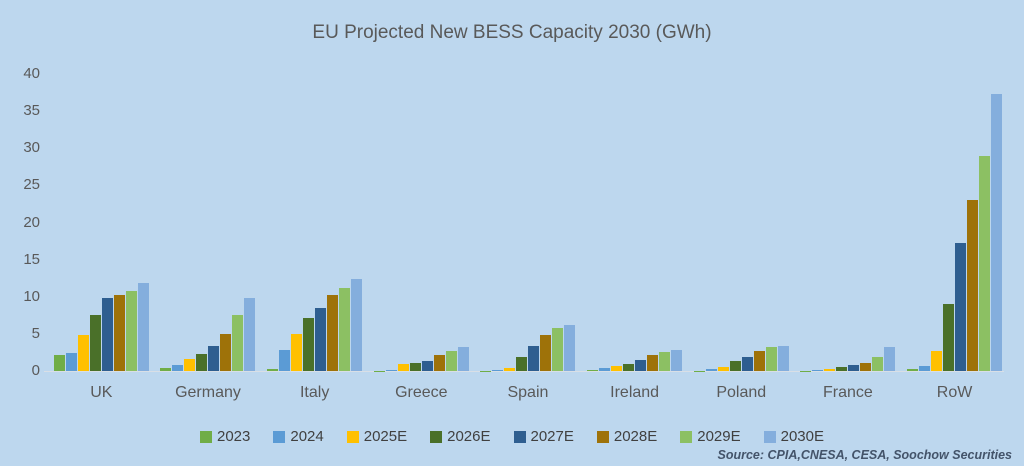 The width and height of the screenshot is (1024, 466). What do you see at coordinates (848, 392) in the screenshot?
I see `x-category-label: France` at bounding box center [848, 392].